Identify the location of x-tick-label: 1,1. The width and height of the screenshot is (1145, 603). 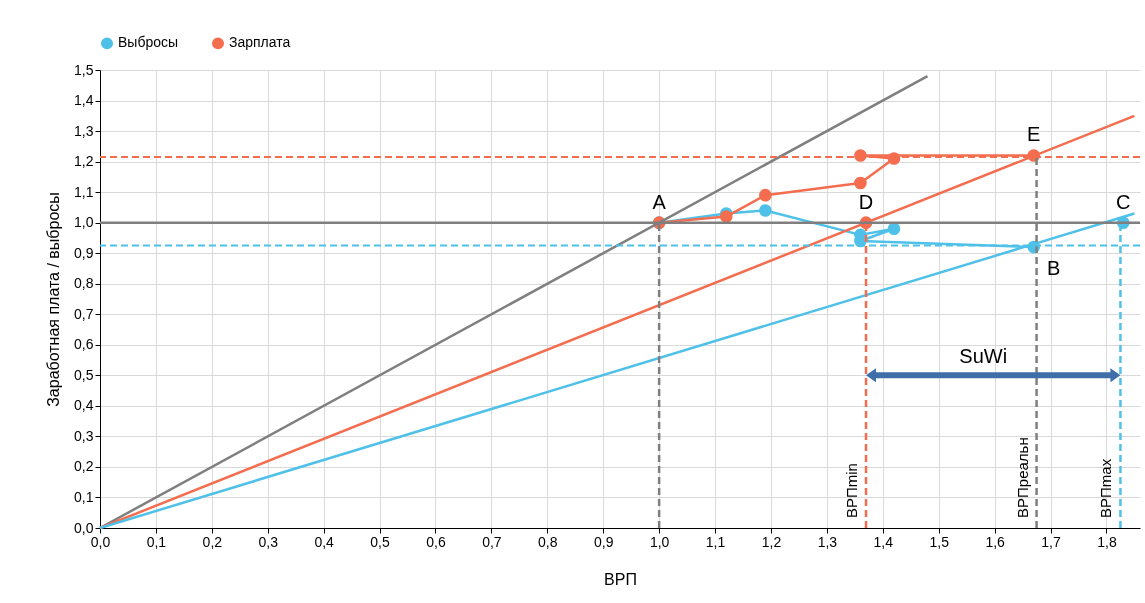
(715, 541).